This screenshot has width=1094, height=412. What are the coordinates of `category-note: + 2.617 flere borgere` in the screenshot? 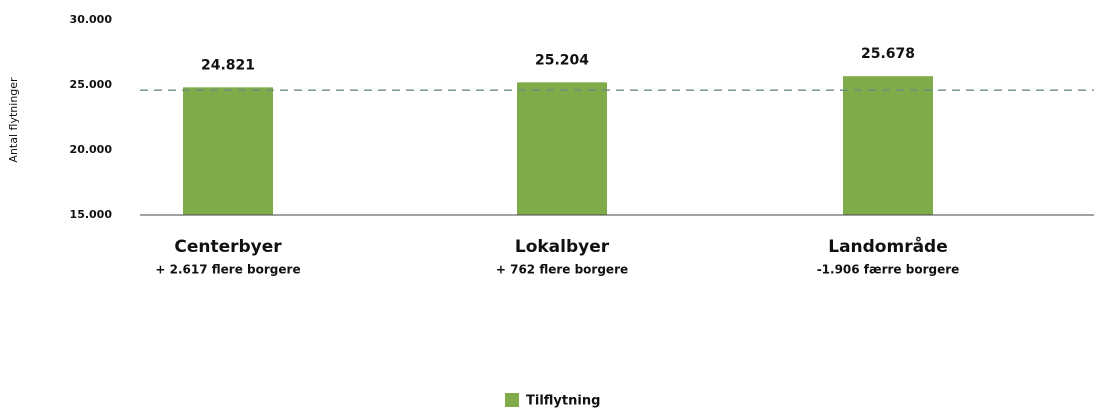 It's located at (227, 270).